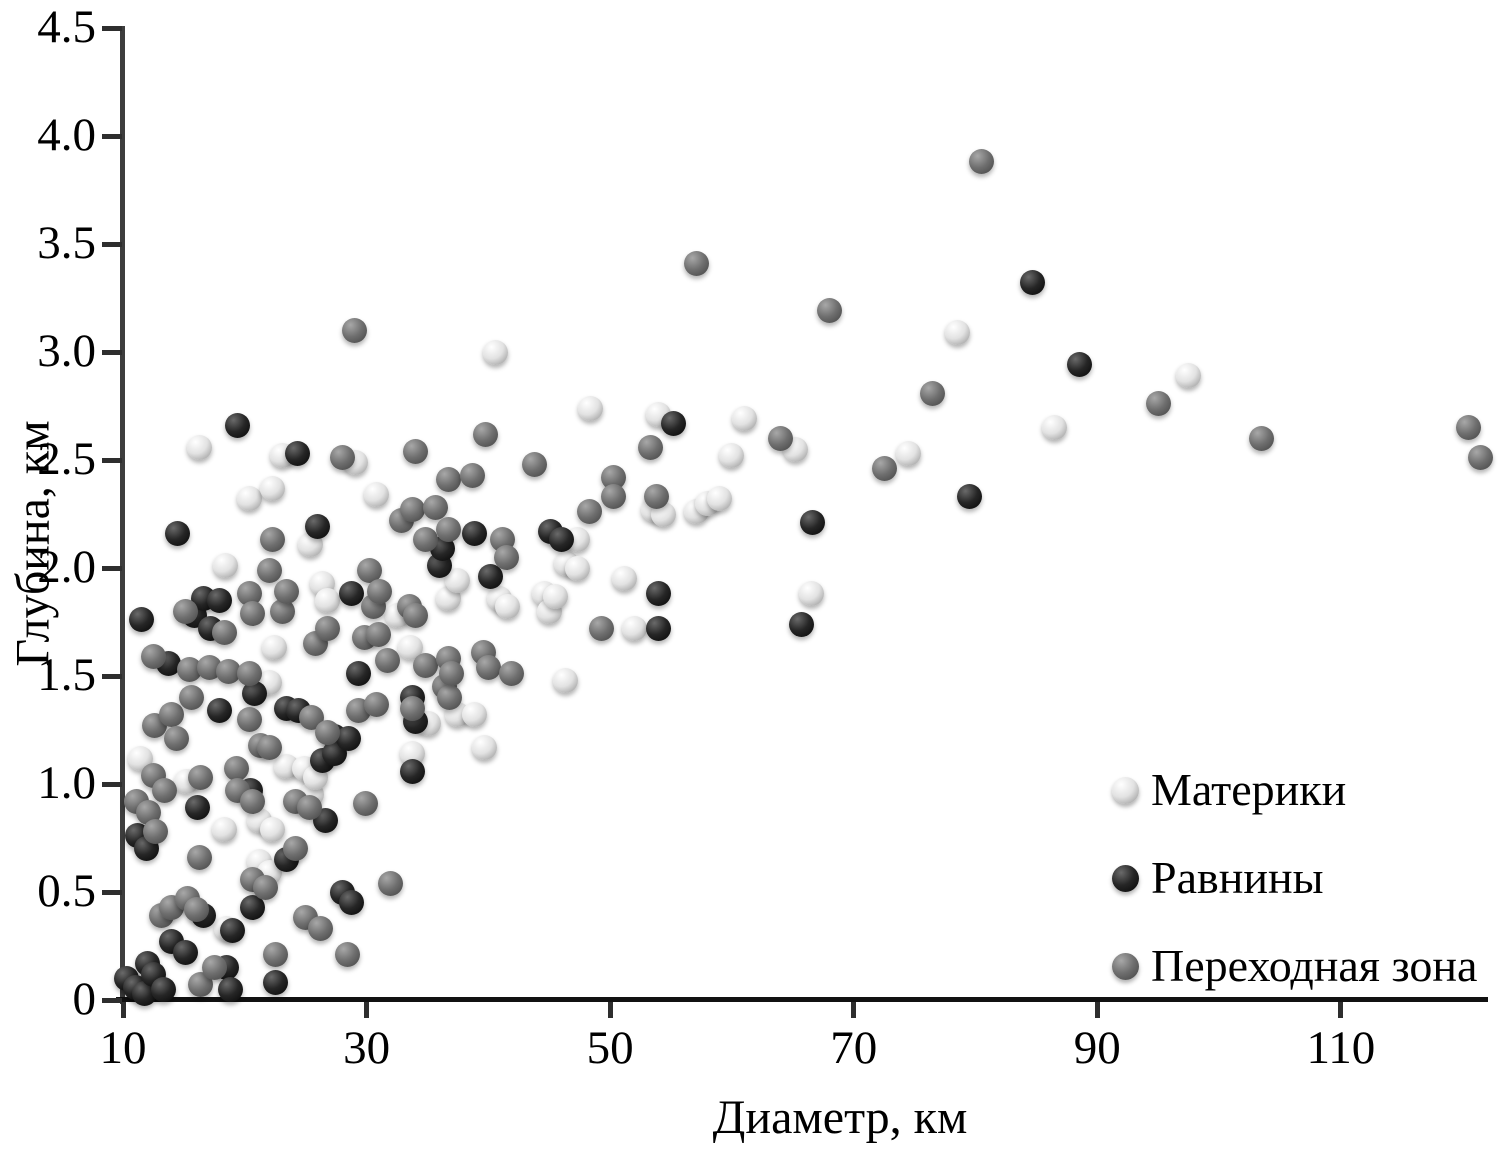 The width and height of the screenshot is (1502, 1156). What do you see at coordinates (610, 1048) in the screenshot?
I see `x-tick-label: 50` at bounding box center [610, 1048].